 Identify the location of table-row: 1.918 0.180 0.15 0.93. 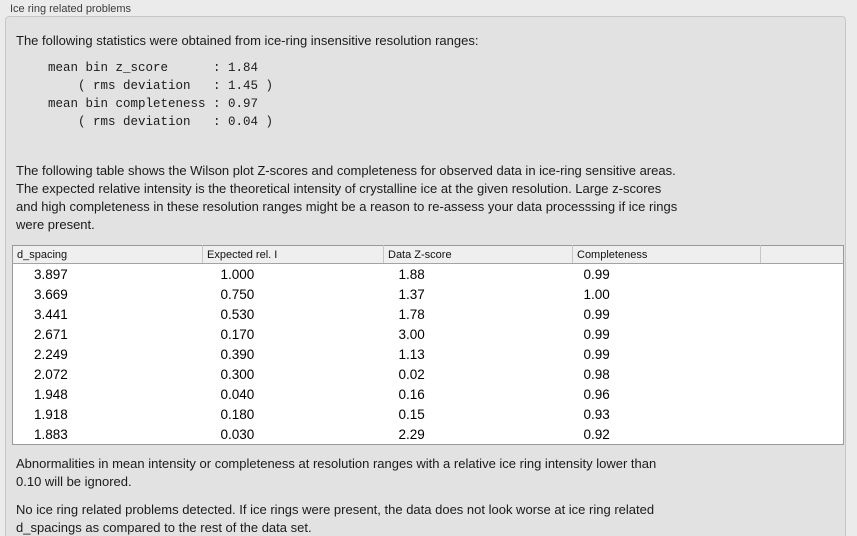
(428, 414).